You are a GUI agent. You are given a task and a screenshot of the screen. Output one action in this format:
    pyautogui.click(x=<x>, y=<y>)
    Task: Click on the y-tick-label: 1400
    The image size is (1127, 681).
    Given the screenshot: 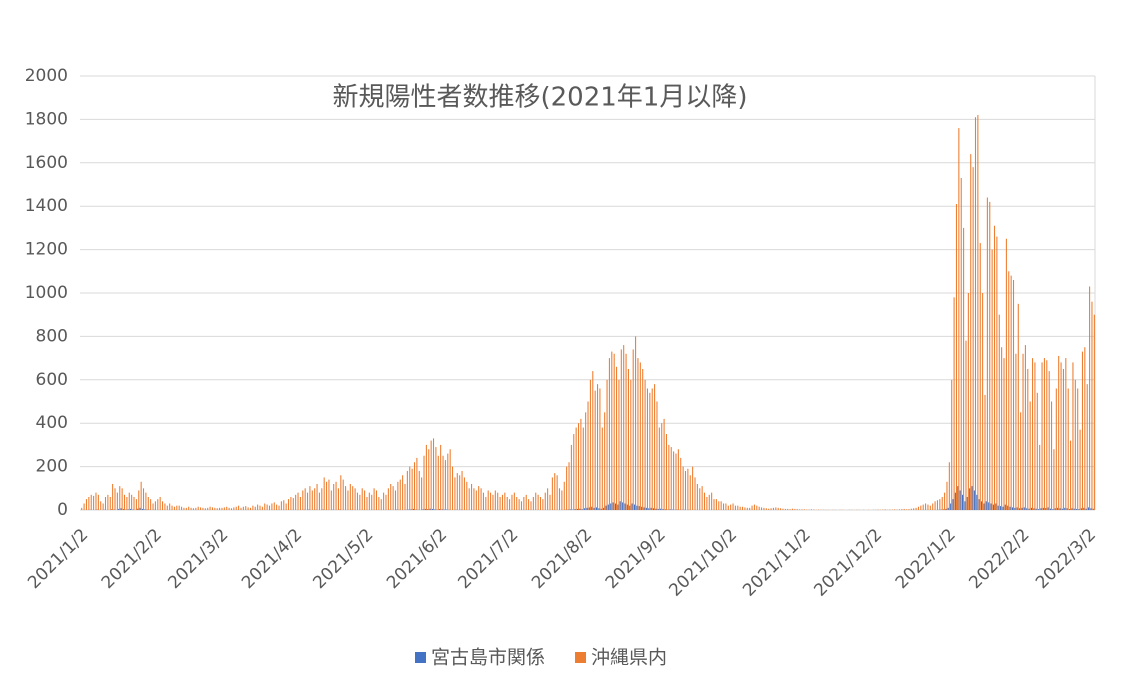 What is the action you would take?
    pyautogui.click(x=46, y=206)
    